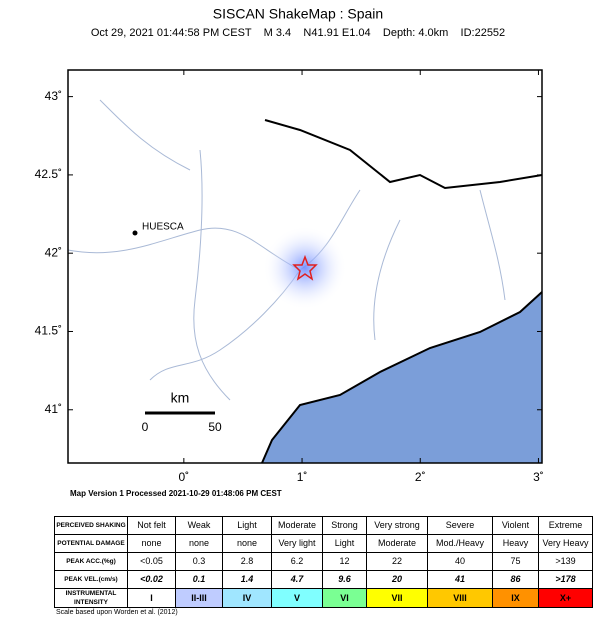  Describe the element at coordinates (297, 579) in the screenshot. I see `table-cell: 4.7` at that location.